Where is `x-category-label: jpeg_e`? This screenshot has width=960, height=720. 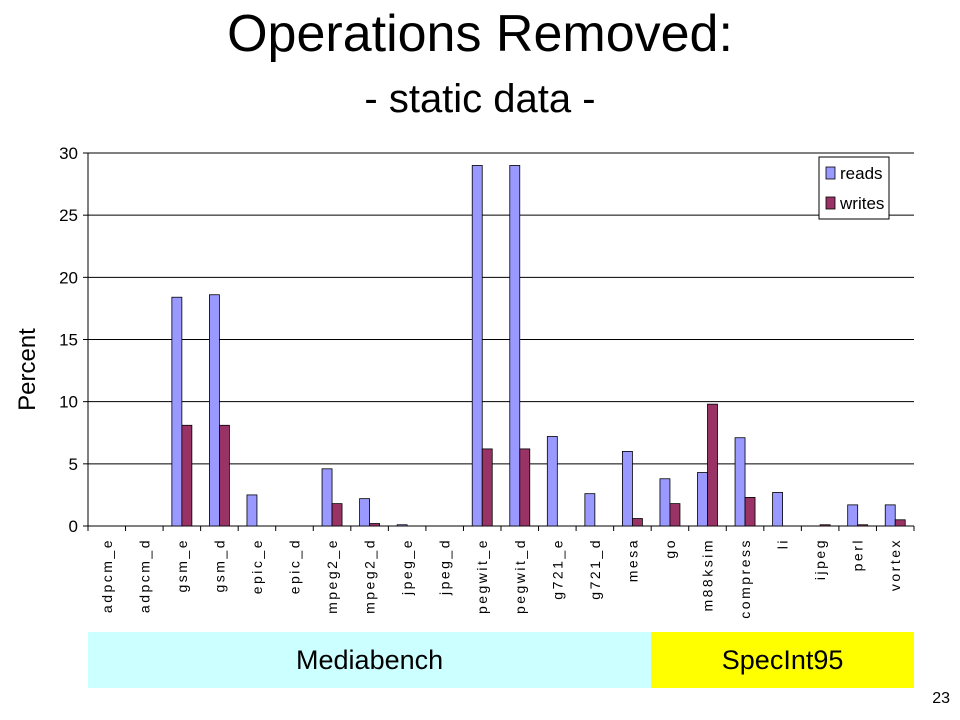 x-category-label: jpeg_e is located at coordinates (407, 567).